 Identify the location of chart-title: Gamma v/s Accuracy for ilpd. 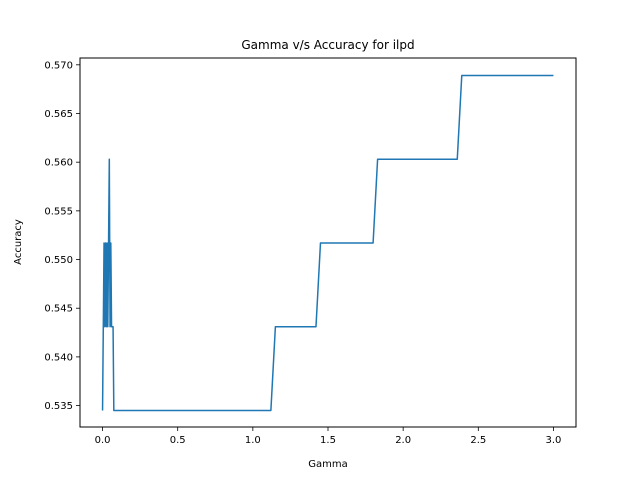
(327, 45).